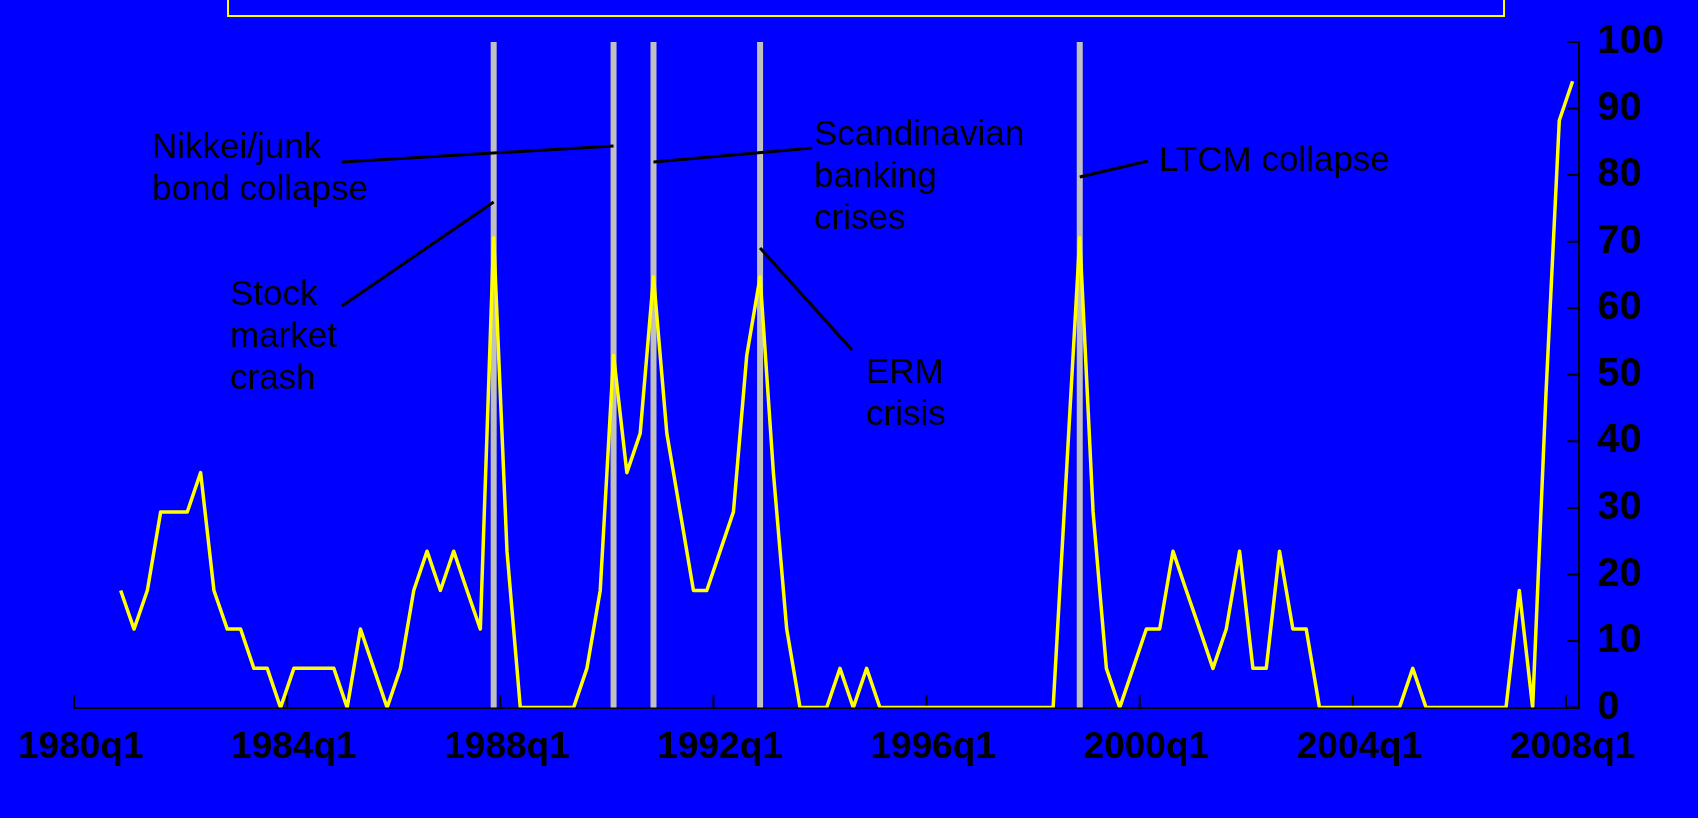  What do you see at coordinates (1359, 745) in the screenshot?
I see `x-tick-label: 2004q1` at bounding box center [1359, 745].